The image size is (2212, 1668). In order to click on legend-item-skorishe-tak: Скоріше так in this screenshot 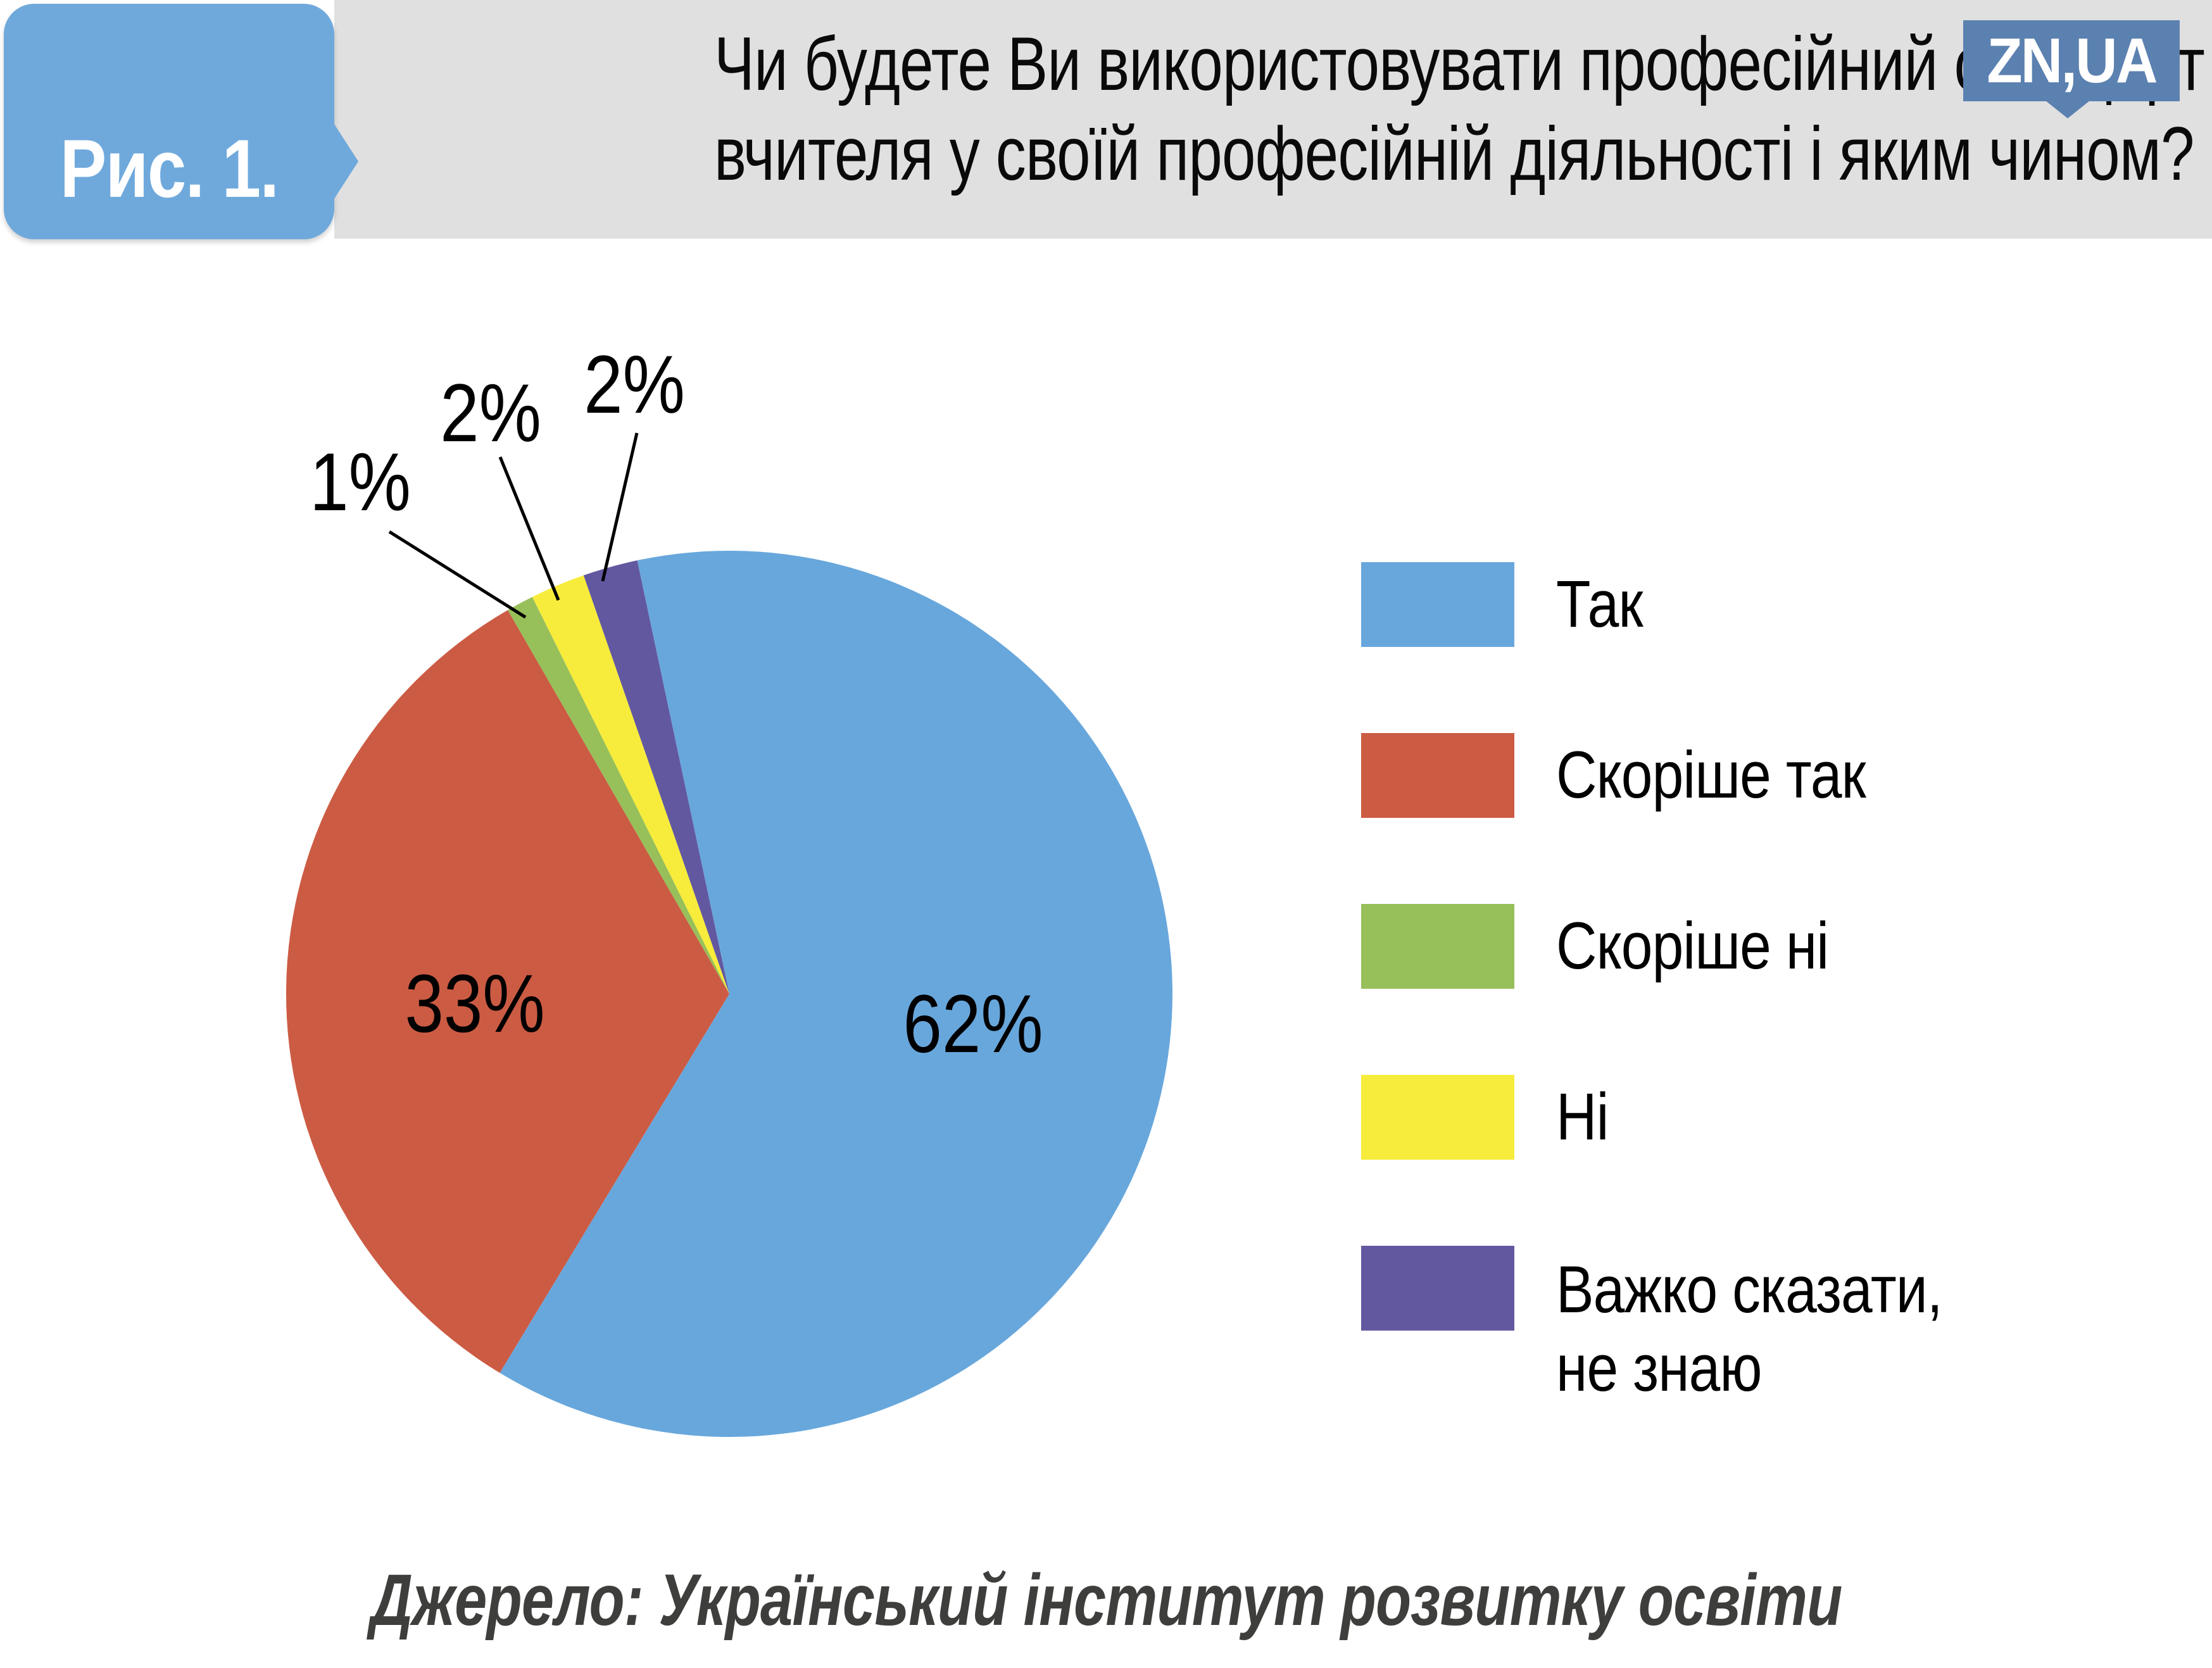, I will do `click(1685, 776)`.